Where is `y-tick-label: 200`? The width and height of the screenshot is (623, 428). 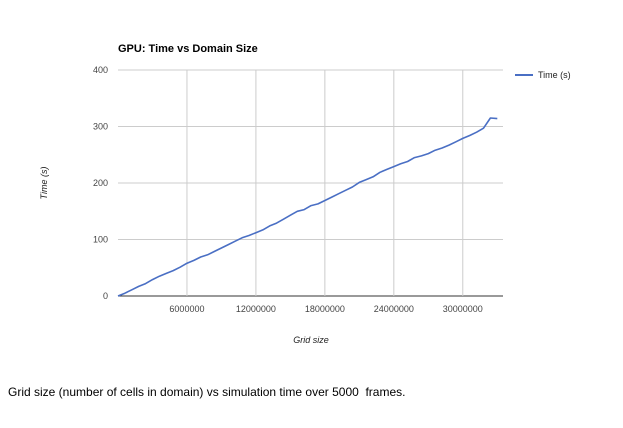
y-tick-label: 200 is located at coordinates (100, 183).